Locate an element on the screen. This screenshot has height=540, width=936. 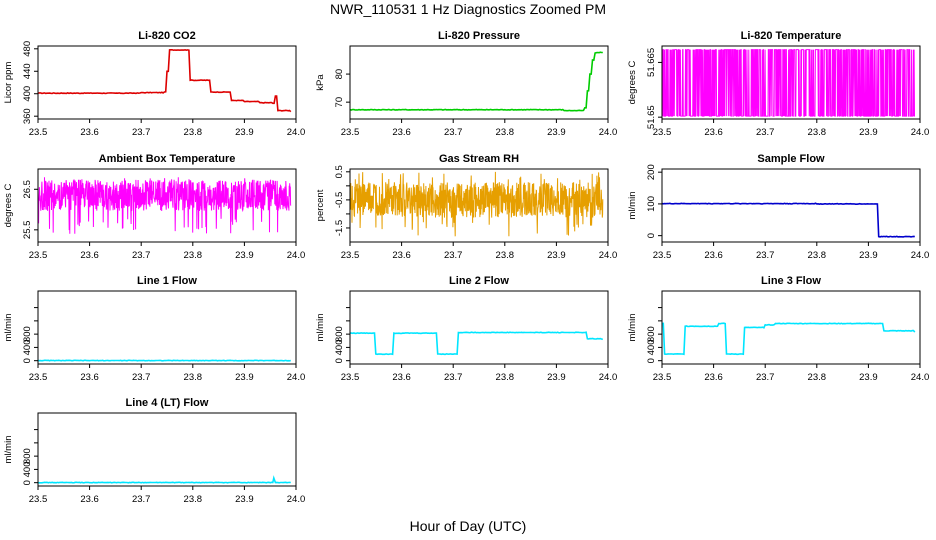
panel-title: Line 1 Flow is located at coordinates (167, 281).